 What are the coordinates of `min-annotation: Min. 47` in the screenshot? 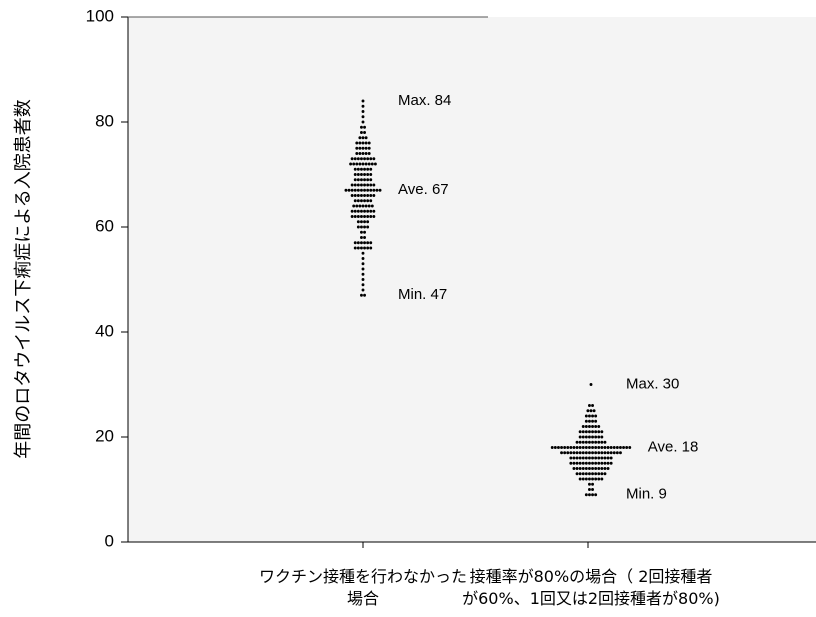 It's located at (422, 294).